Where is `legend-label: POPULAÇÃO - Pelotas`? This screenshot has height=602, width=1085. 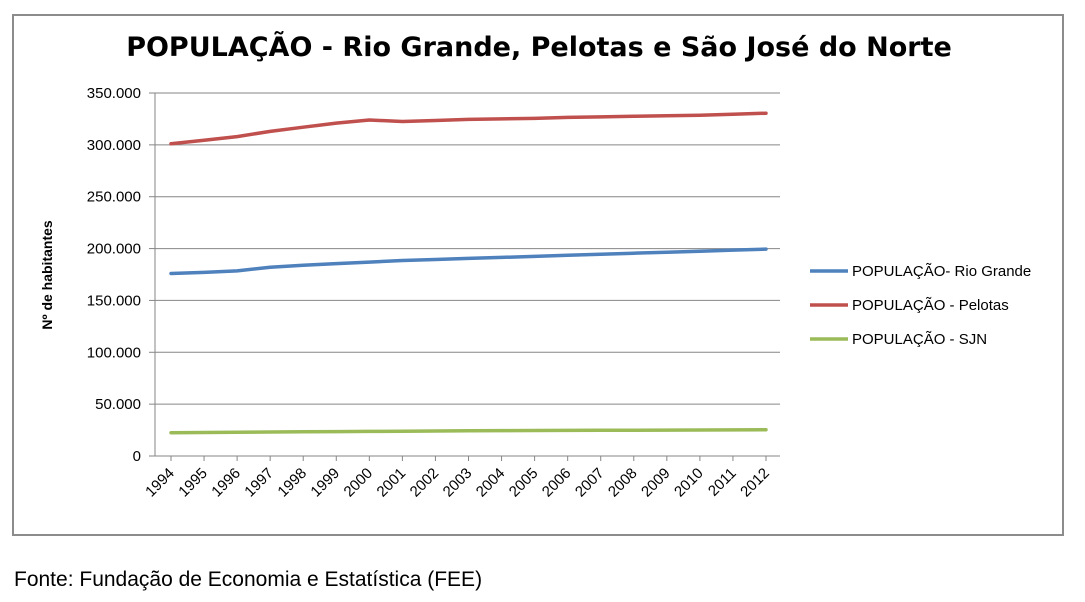
legend-label: POPULAÇÃO - Pelotas is located at coordinates (930, 305).